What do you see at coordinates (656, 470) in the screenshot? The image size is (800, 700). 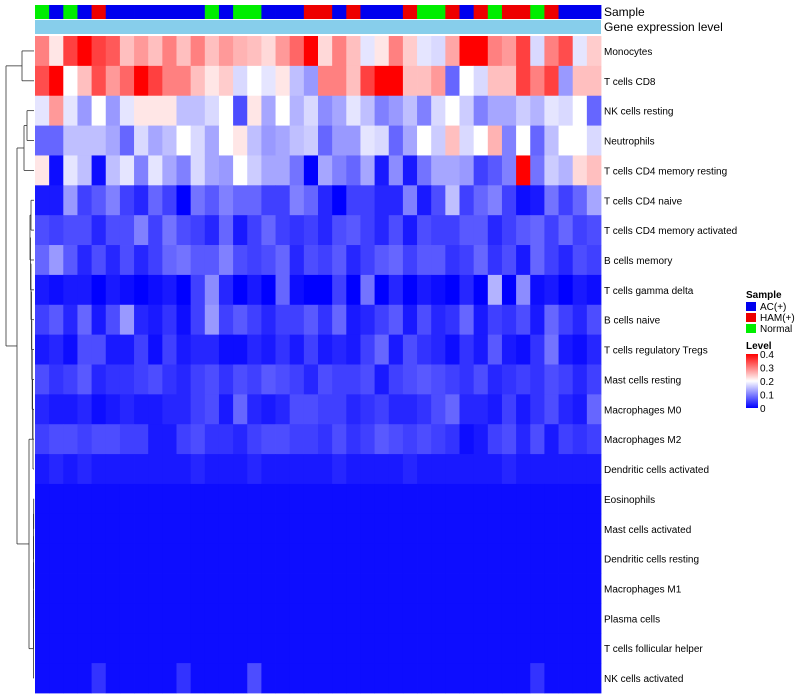 I see `row-label: Dendritic cells activated` at bounding box center [656, 470].